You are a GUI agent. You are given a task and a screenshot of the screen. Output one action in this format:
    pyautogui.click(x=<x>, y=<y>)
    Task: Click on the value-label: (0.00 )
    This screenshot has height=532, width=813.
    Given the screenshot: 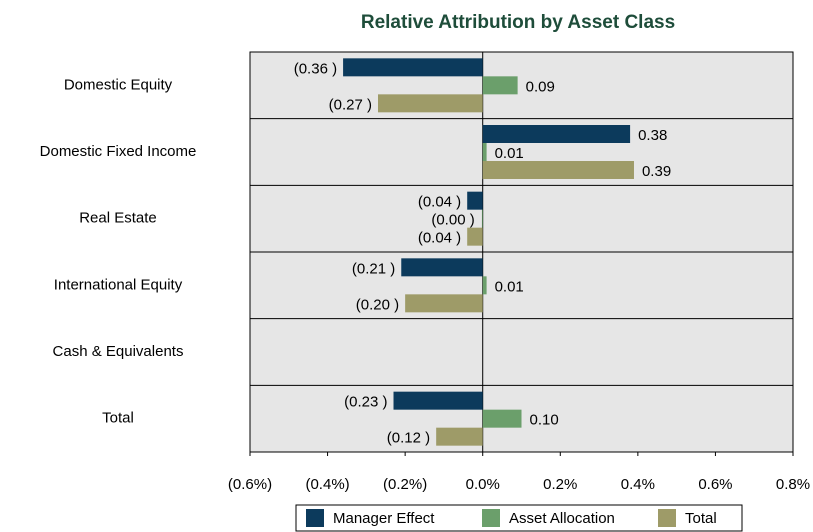 What is the action you would take?
    pyautogui.click(x=452, y=220)
    